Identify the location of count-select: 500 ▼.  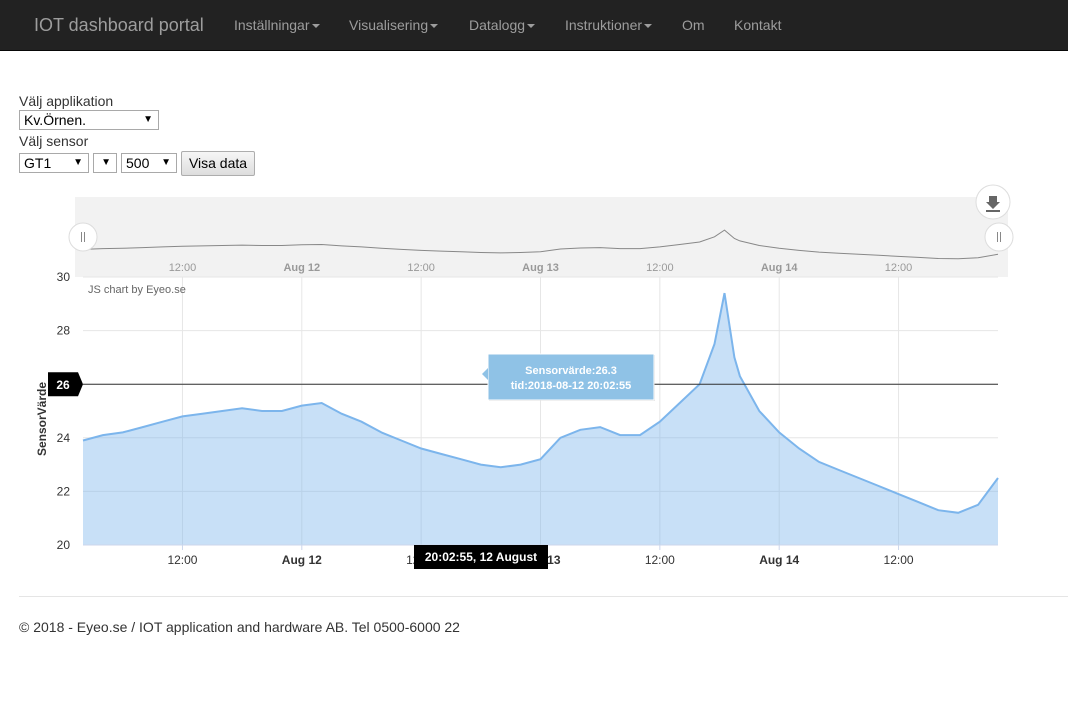
(149, 163).